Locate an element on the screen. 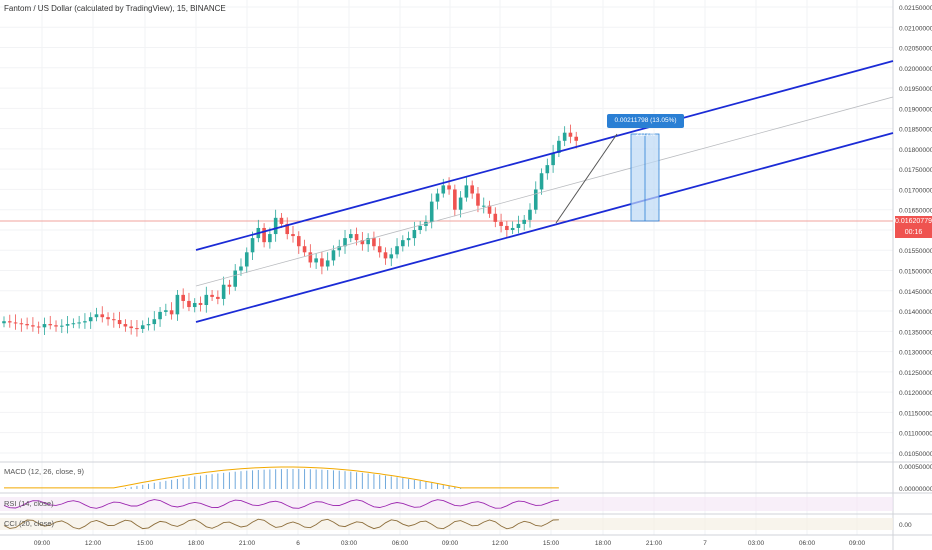 This screenshot has height=550, width=932. price-axis-label: 0.01850000 is located at coordinates (915, 130).